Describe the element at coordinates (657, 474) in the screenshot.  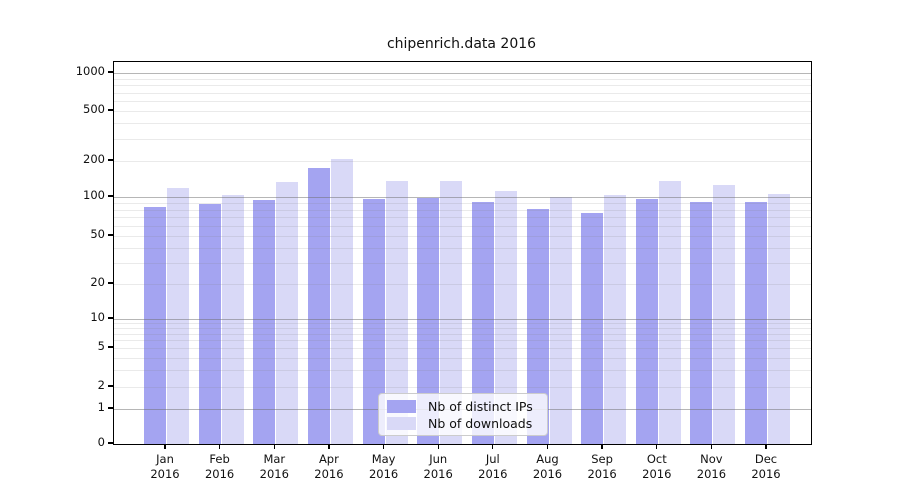
I see `x-tick-year-oct: 2016` at that location.